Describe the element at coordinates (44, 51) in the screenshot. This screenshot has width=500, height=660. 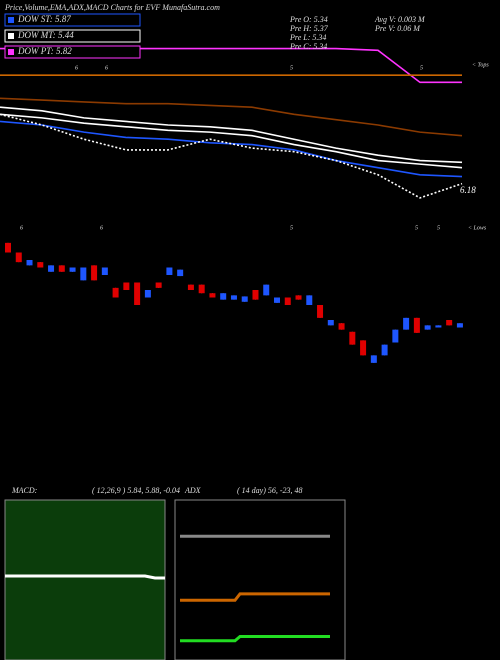
I see `legend-text: DOW PT: 5.82` at that location.